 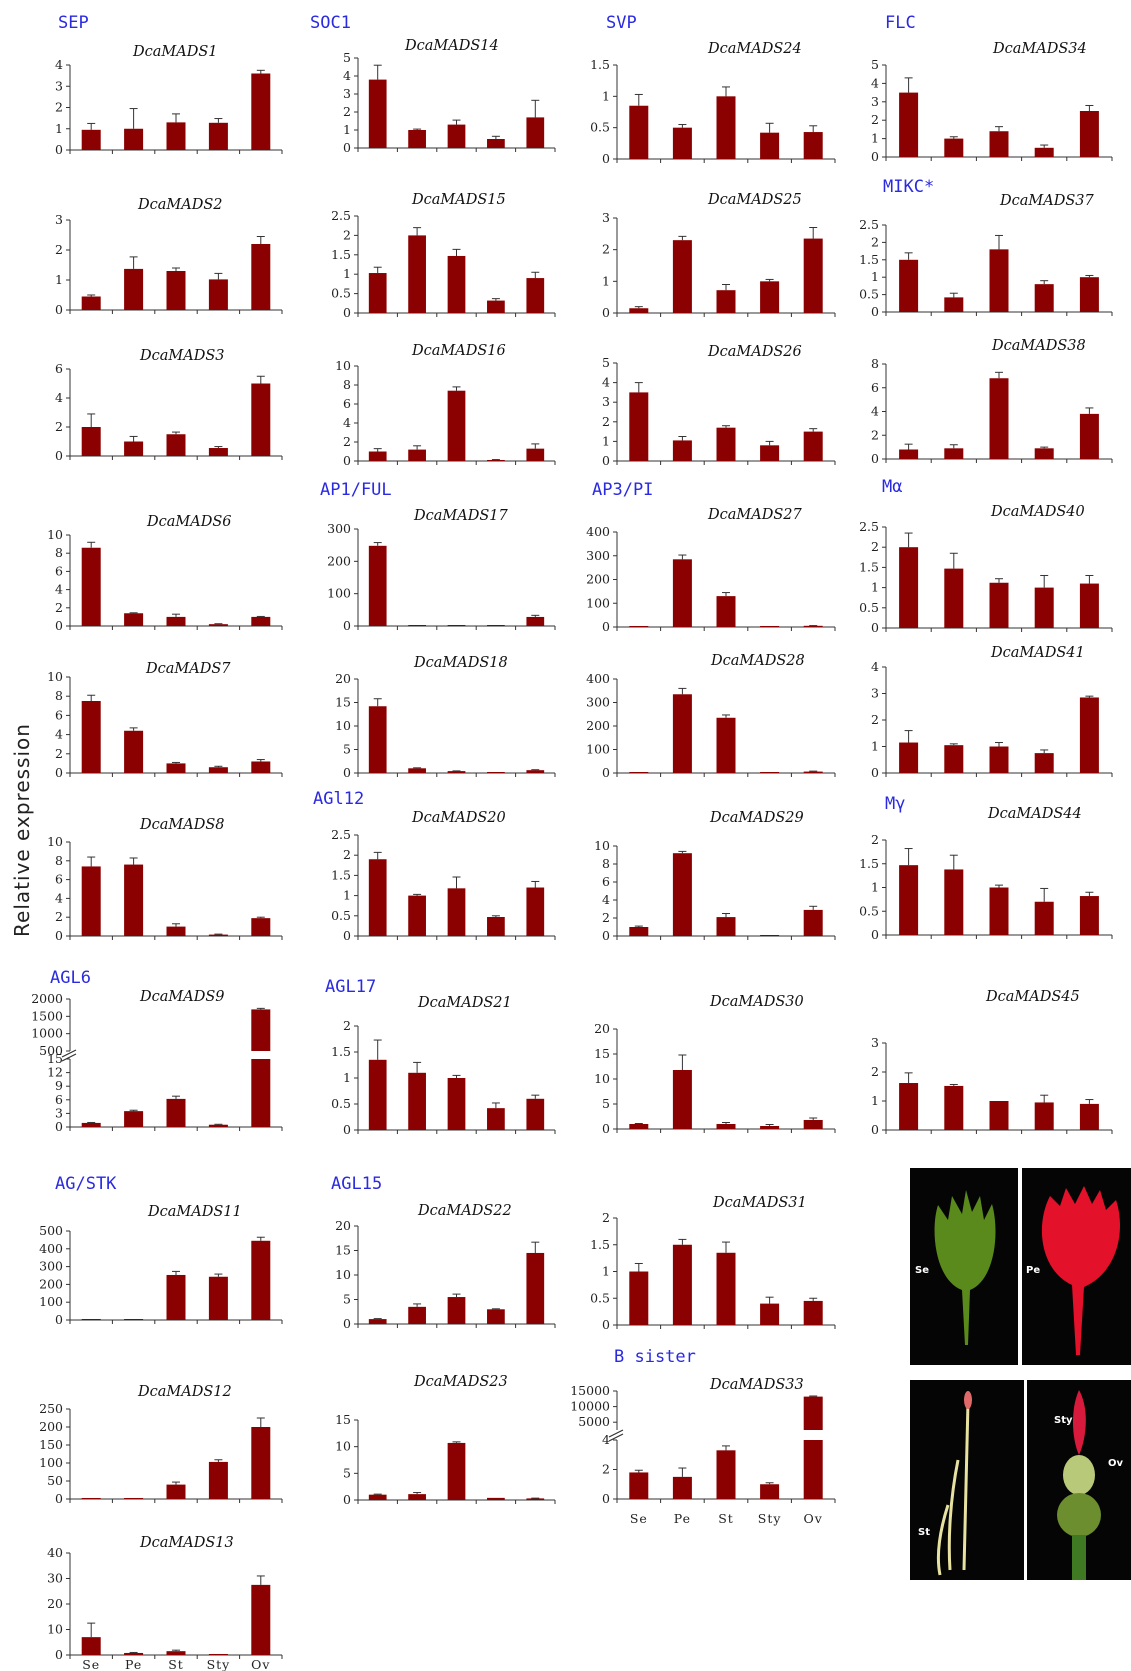 What do you see at coordinates (51, 1301) in the screenshot?
I see `chart-29-y-tick-label: 100` at bounding box center [51, 1301].